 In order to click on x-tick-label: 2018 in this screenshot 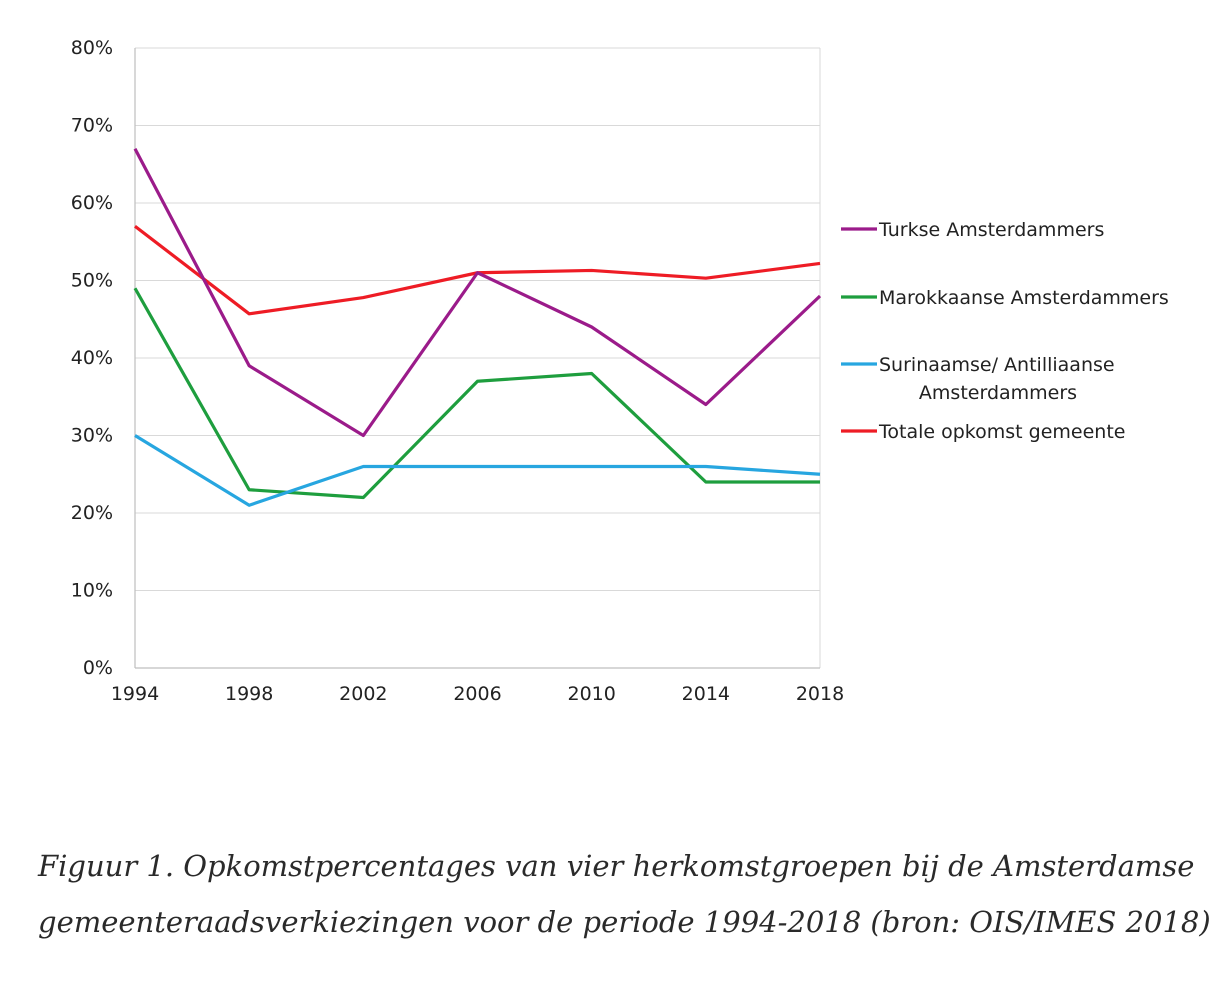, I will do `click(820, 694)`.